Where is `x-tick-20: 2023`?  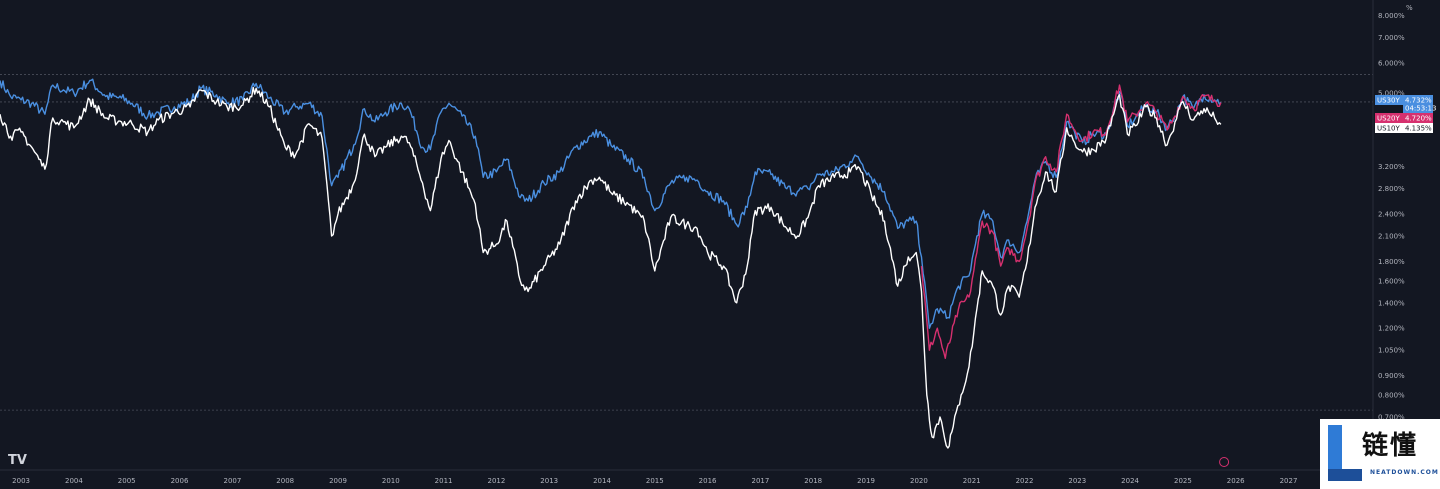
x-tick-20: 2023 is located at coordinates (1077, 481).